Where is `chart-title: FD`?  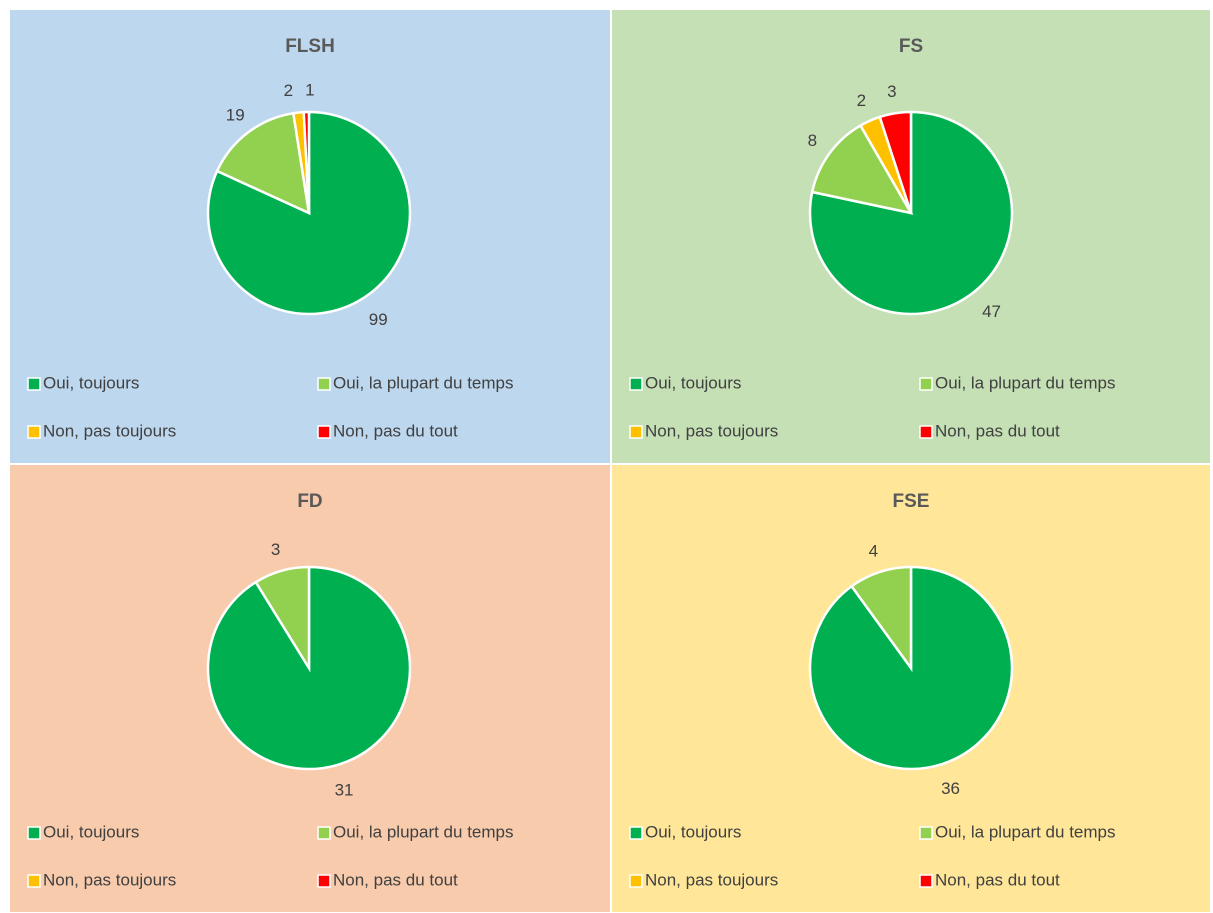 chart-title: FD is located at coordinates (309, 501).